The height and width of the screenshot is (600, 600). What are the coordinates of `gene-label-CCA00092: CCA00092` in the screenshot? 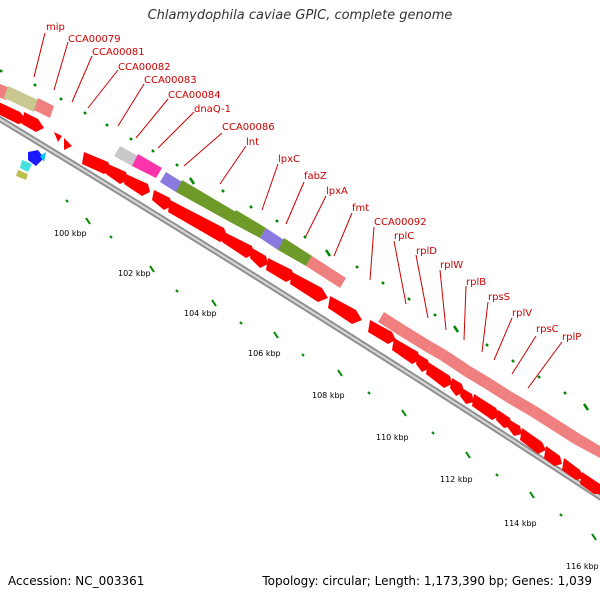 It's located at (400, 222).